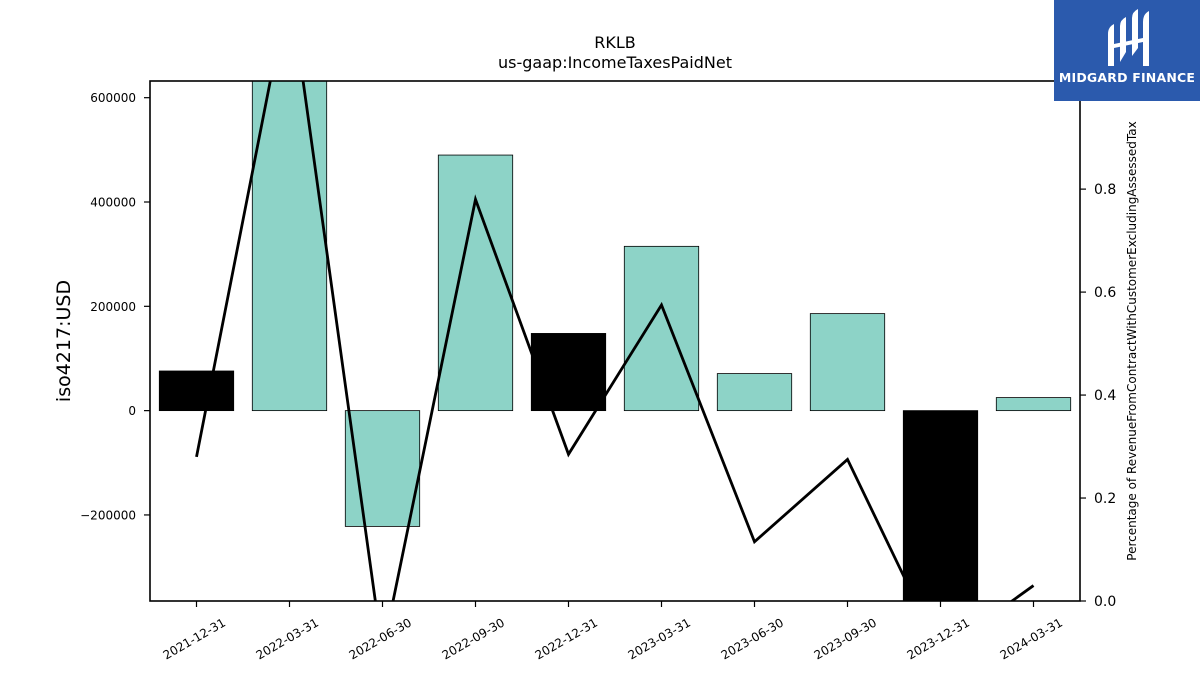 Image resolution: width=1200 pixels, height=675 pixels. I want to click on y-tick-label: −200000, so click(108, 515).